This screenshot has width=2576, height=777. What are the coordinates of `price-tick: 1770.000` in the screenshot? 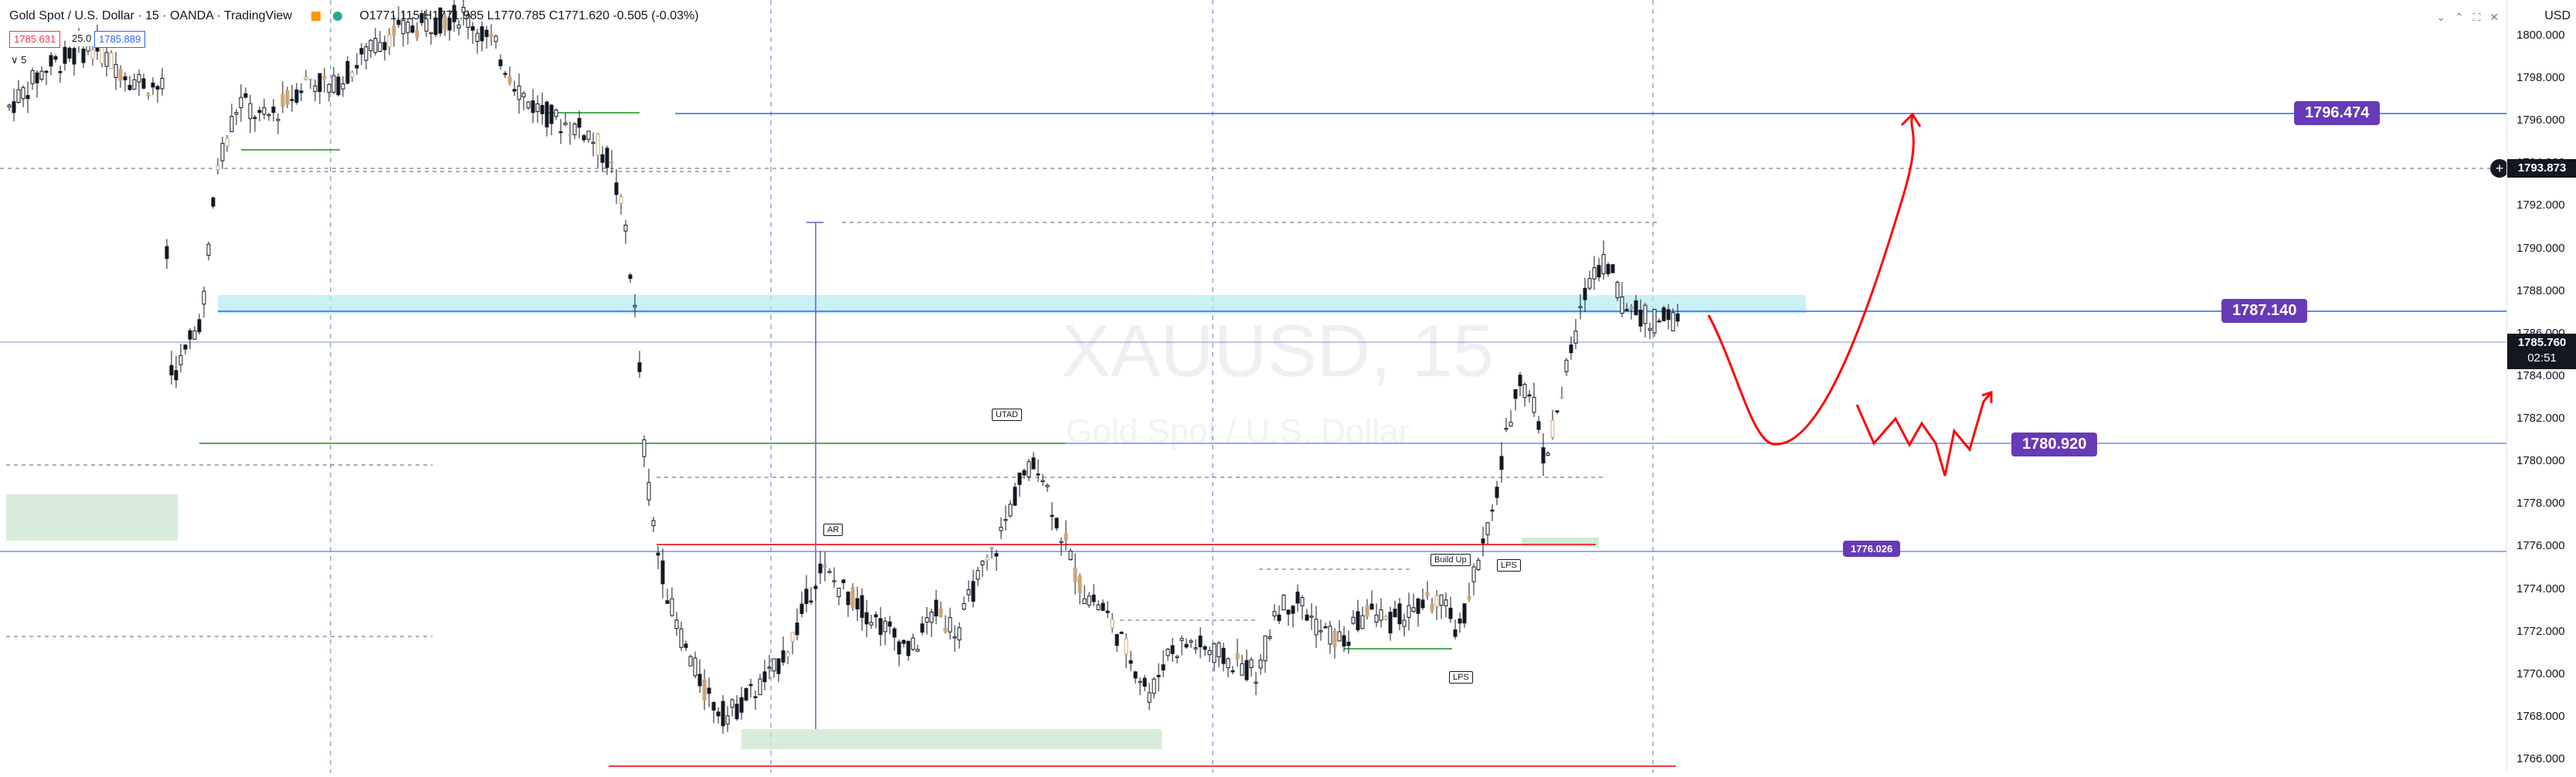 It's located at (2541, 674).